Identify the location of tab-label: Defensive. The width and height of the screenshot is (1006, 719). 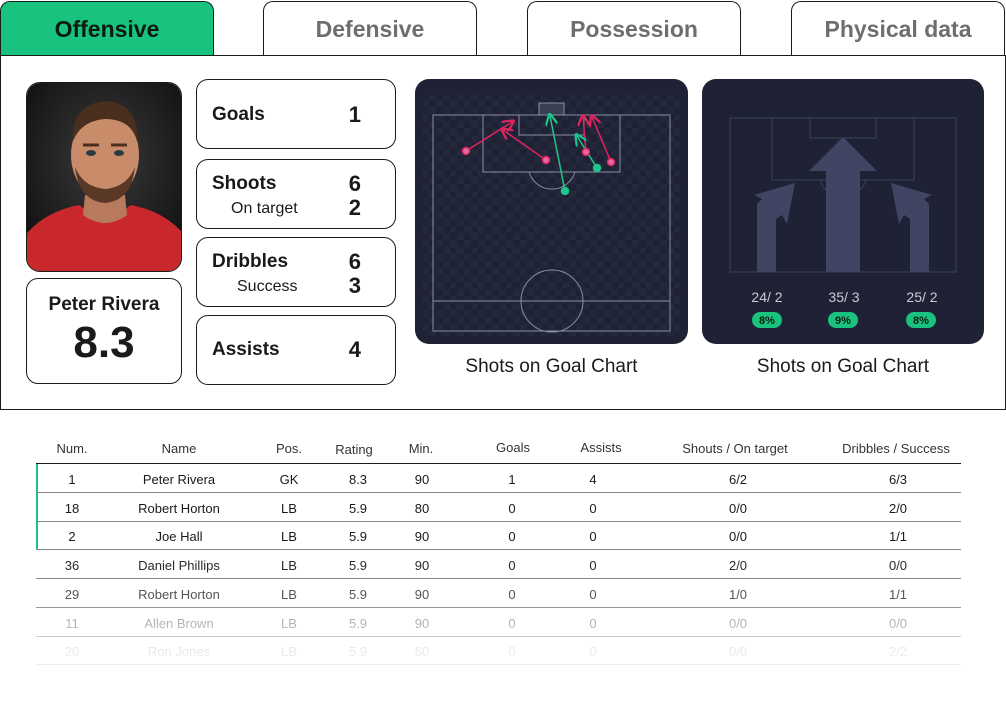
(370, 29).